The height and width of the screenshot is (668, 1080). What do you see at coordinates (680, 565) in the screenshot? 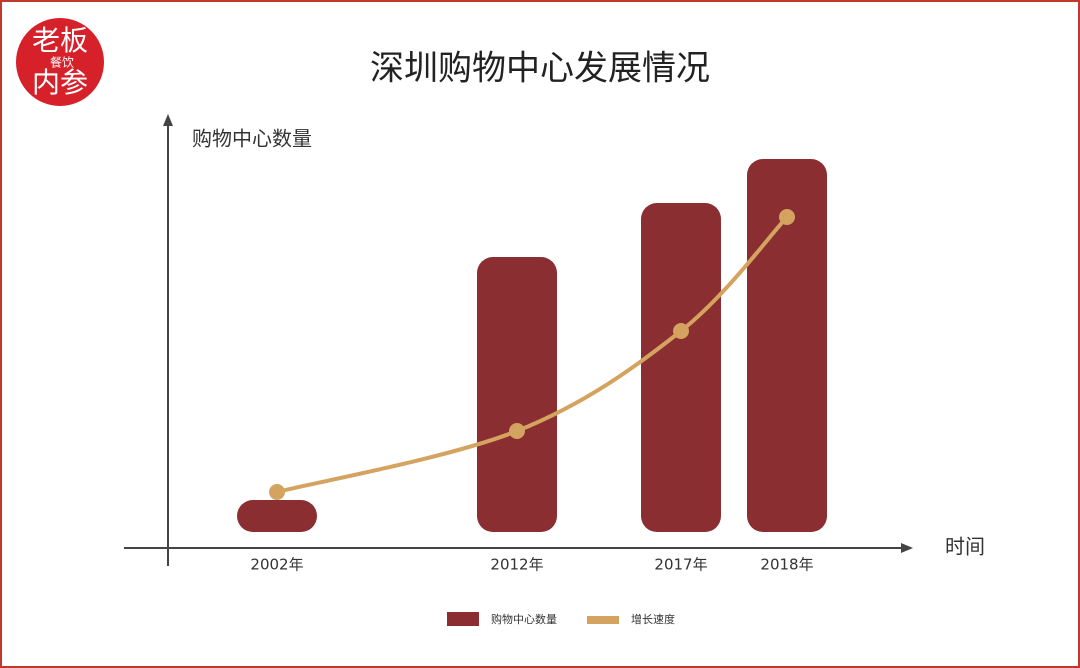
I see `x-tick-label: 2017年` at bounding box center [680, 565].